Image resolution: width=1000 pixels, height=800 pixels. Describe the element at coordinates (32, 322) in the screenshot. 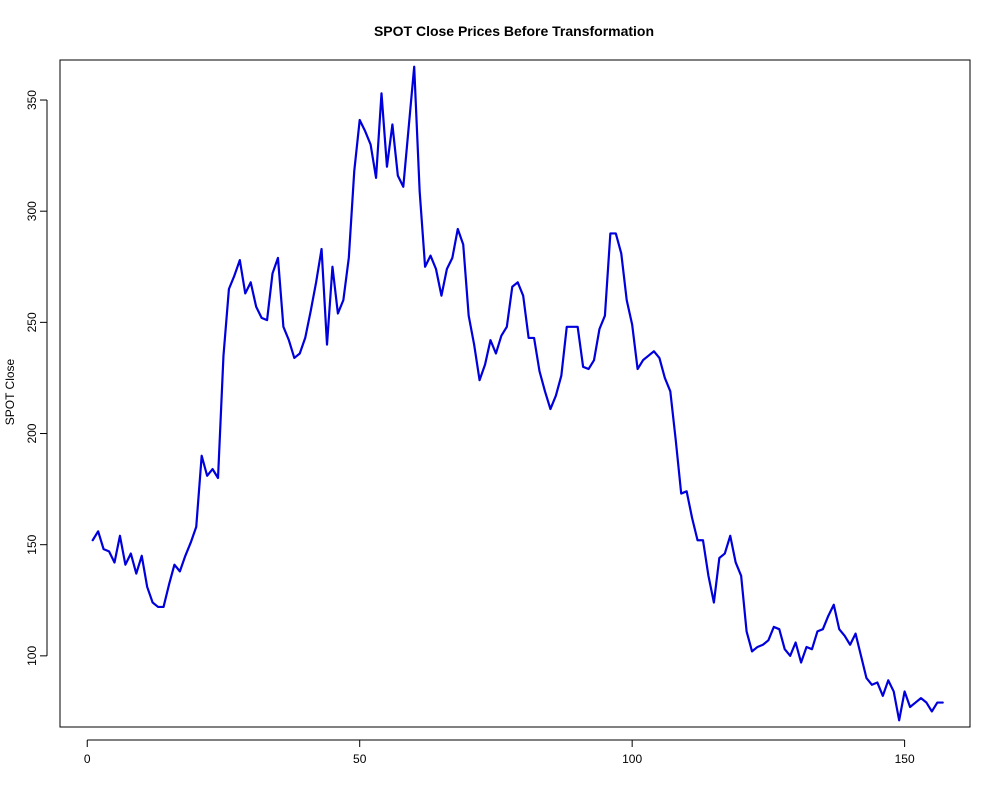

I see `y-tick-label: 250` at that location.